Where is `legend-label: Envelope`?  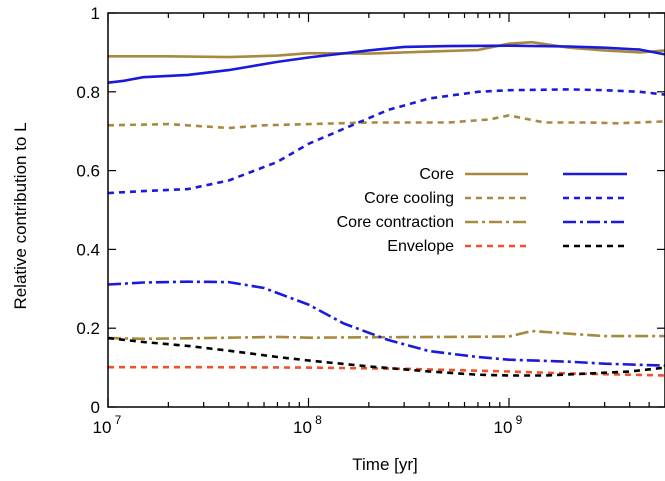
legend-label: Envelope is located at coordinates (420, 246).